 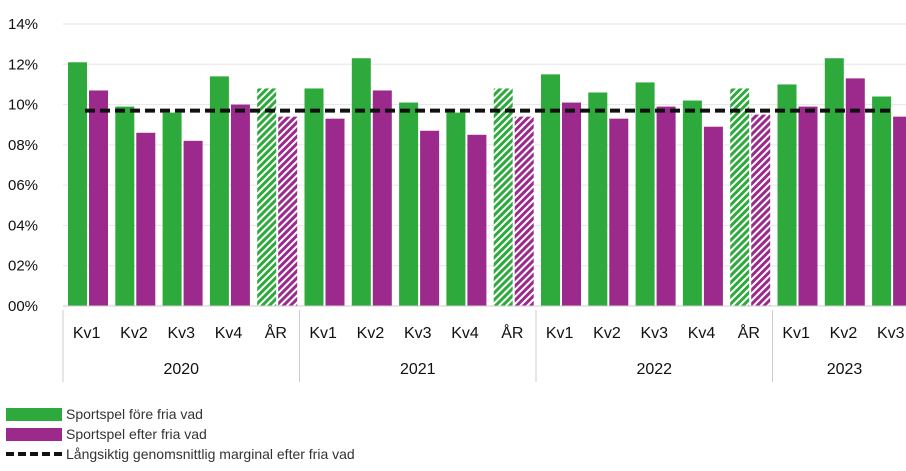 I want to click on y-tick-label: 12%, so click(x=23, y=64).